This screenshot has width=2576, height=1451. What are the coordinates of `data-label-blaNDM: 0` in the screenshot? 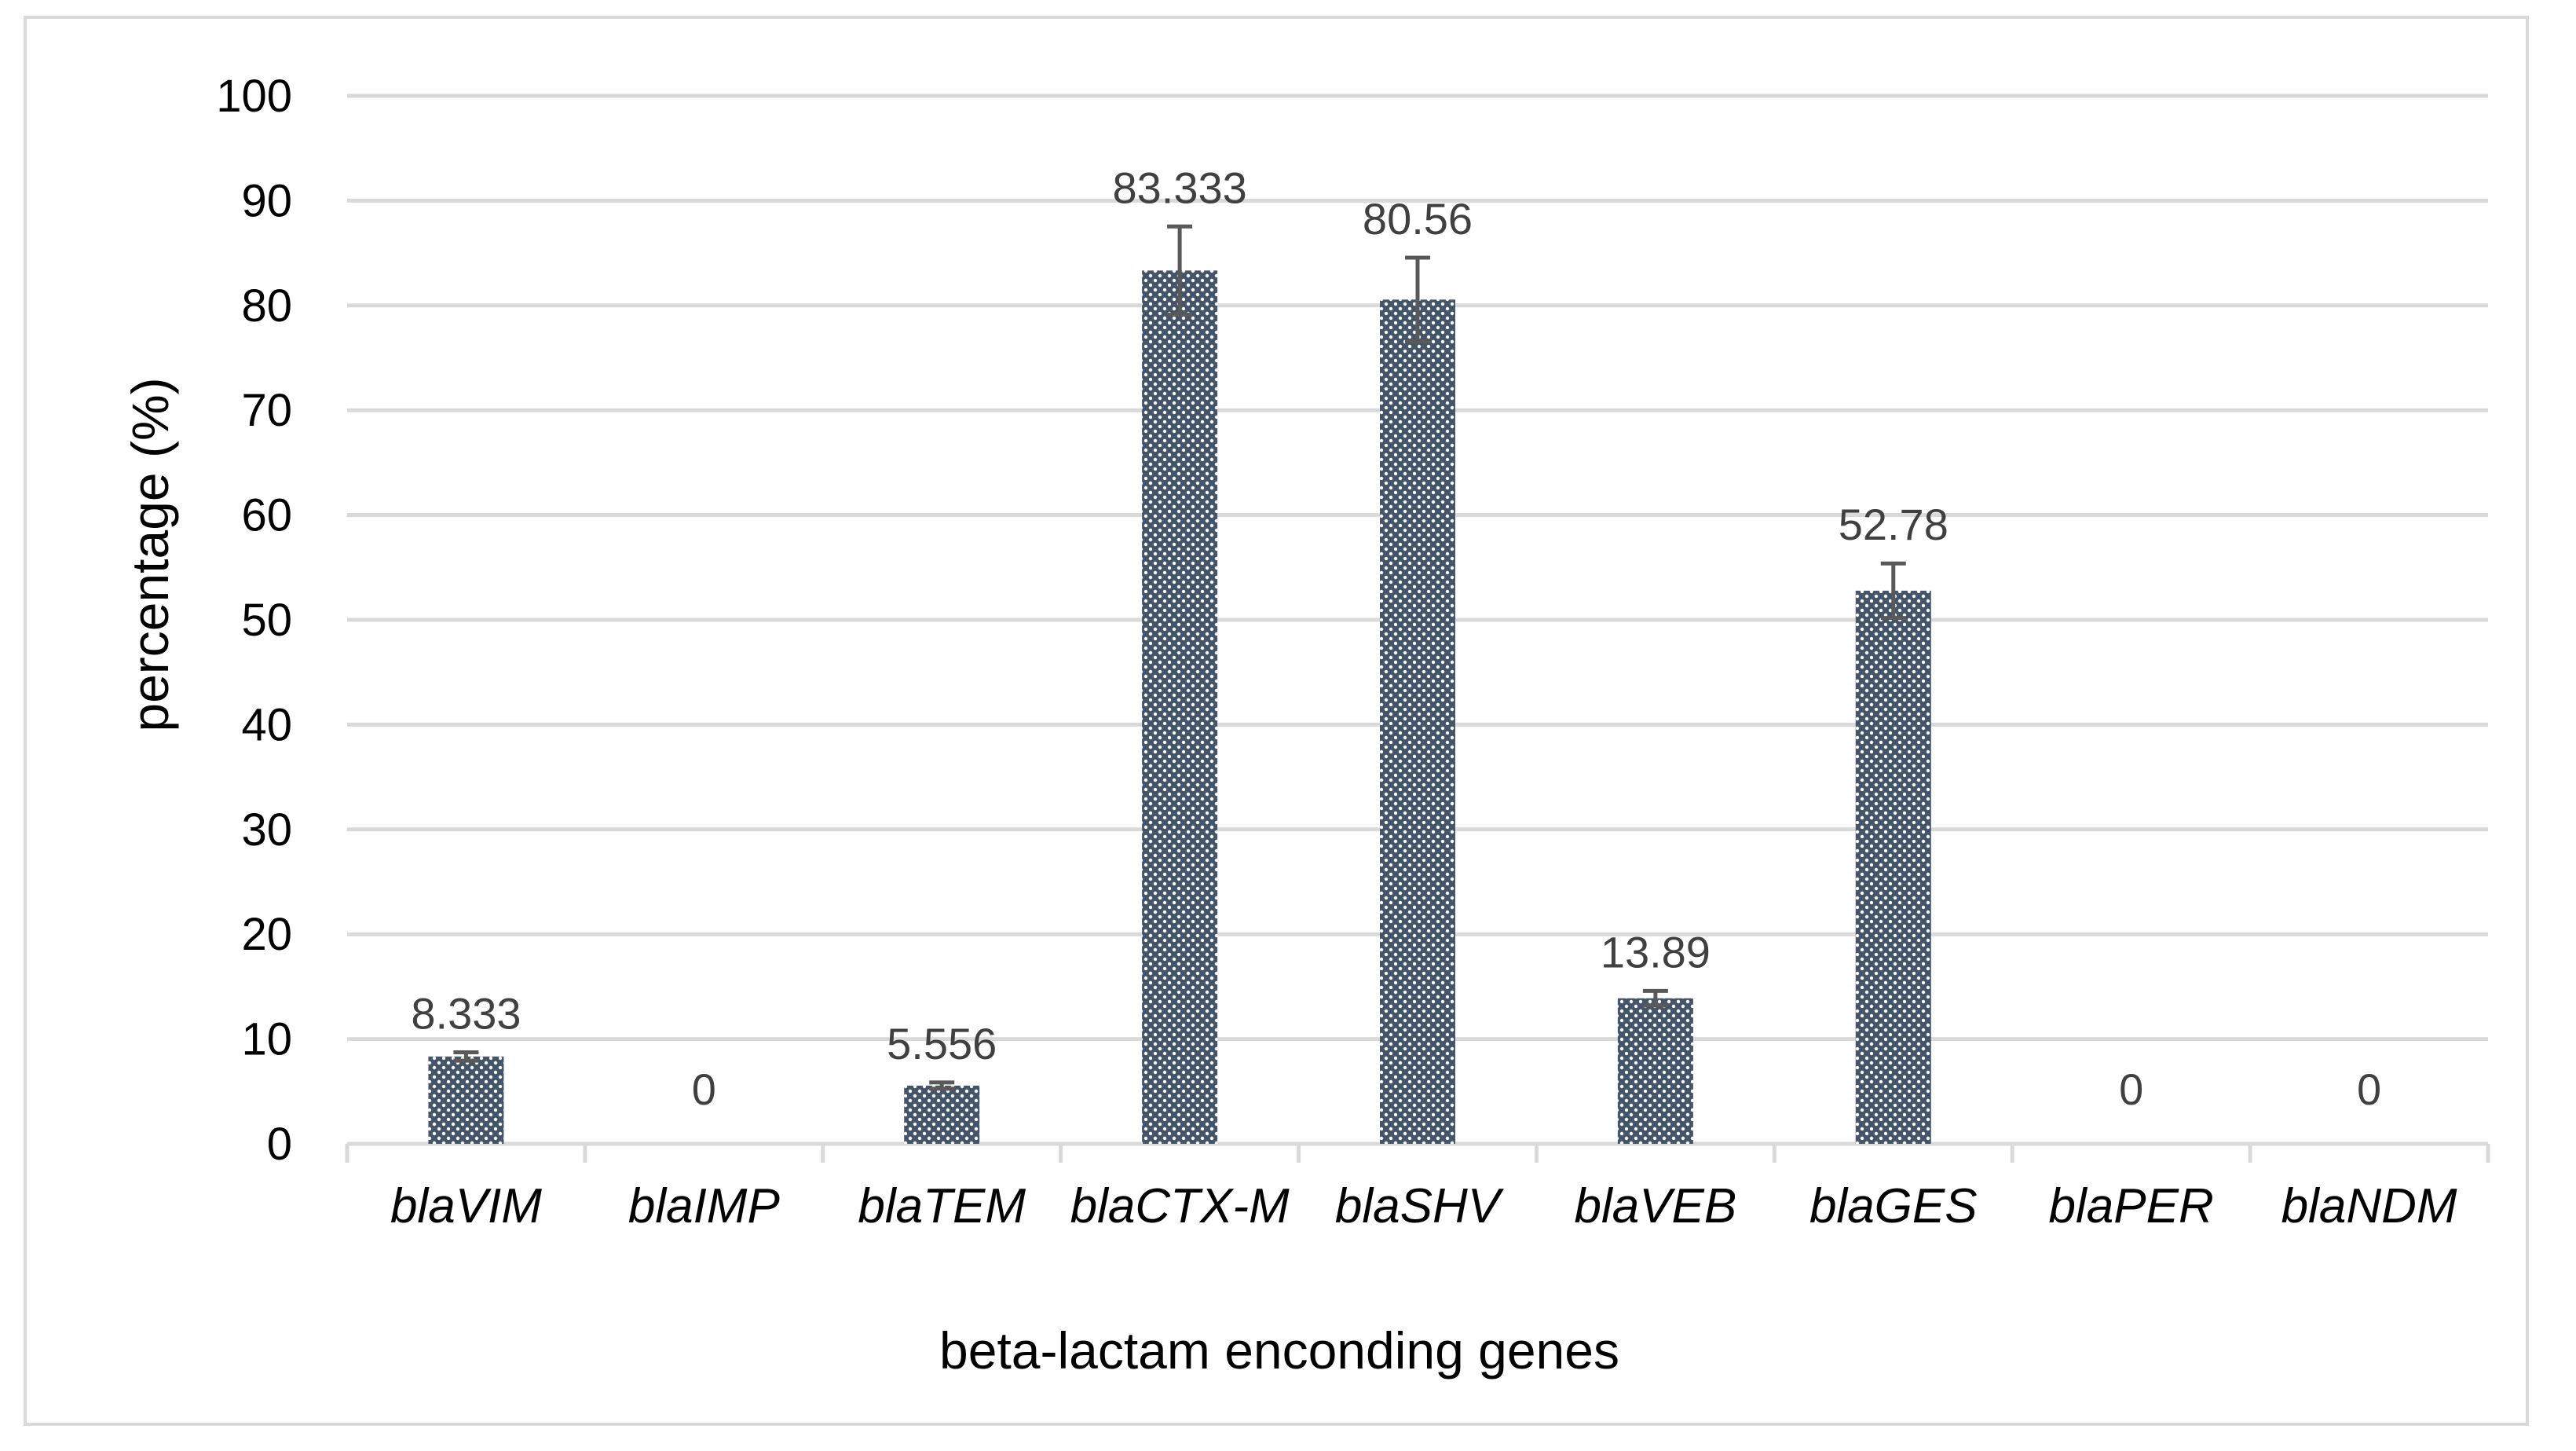 It's located at (2369, 1089).